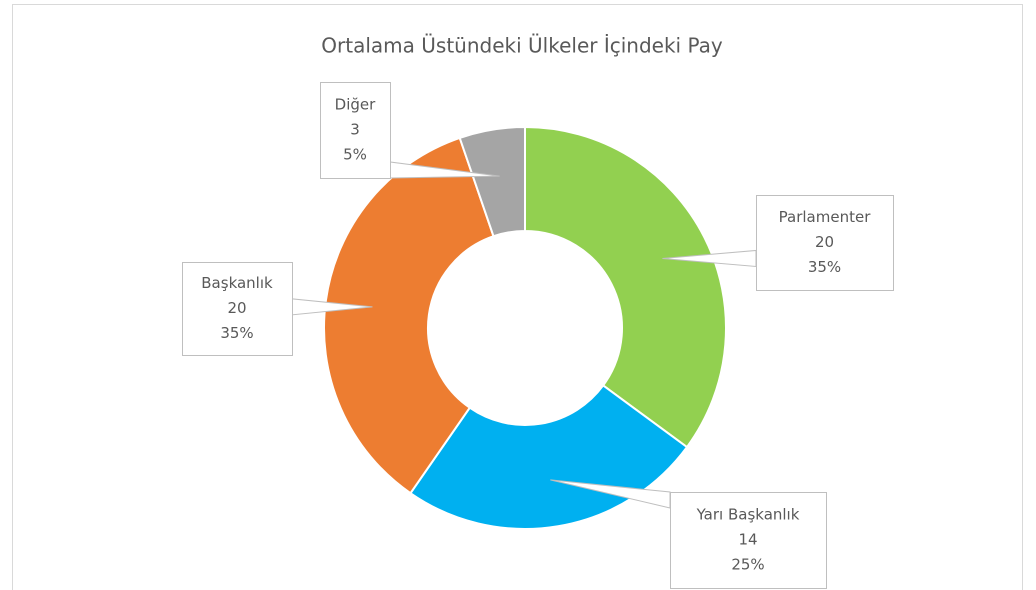 Image resolution: width=1036 pixels, height=590 pixels. Describe the element at coordinates (355, 155) in the screenshot. I see `data-label-percent: 5%` at that location.